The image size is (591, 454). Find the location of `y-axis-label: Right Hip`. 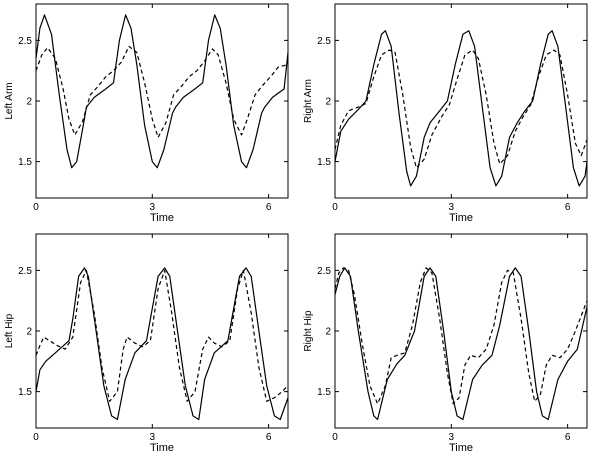

y-axis-label: Right Hip is located at coordinates (308, 331).